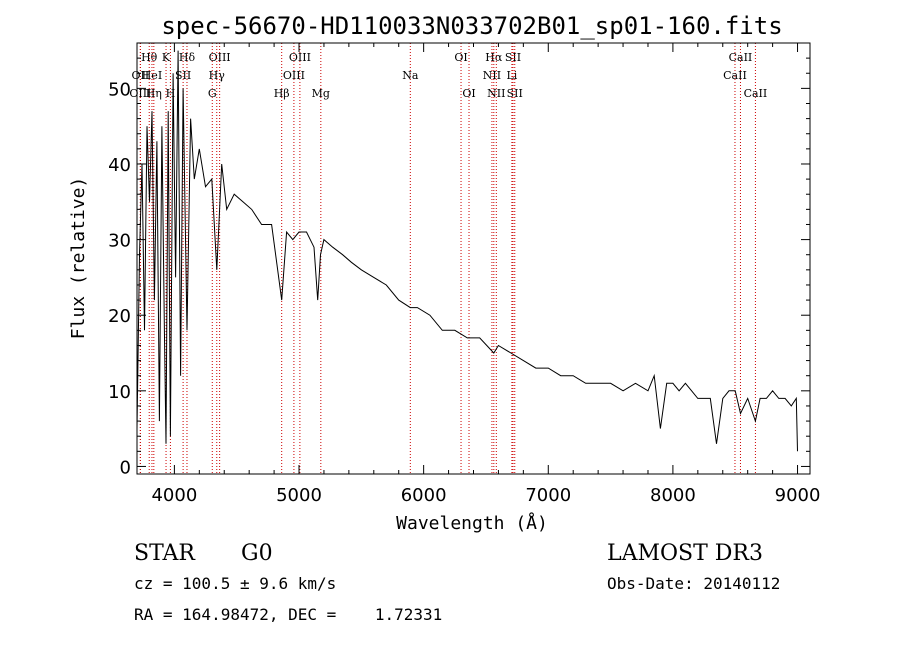  I want to click on line-label: Hδ, so click(187, 57).